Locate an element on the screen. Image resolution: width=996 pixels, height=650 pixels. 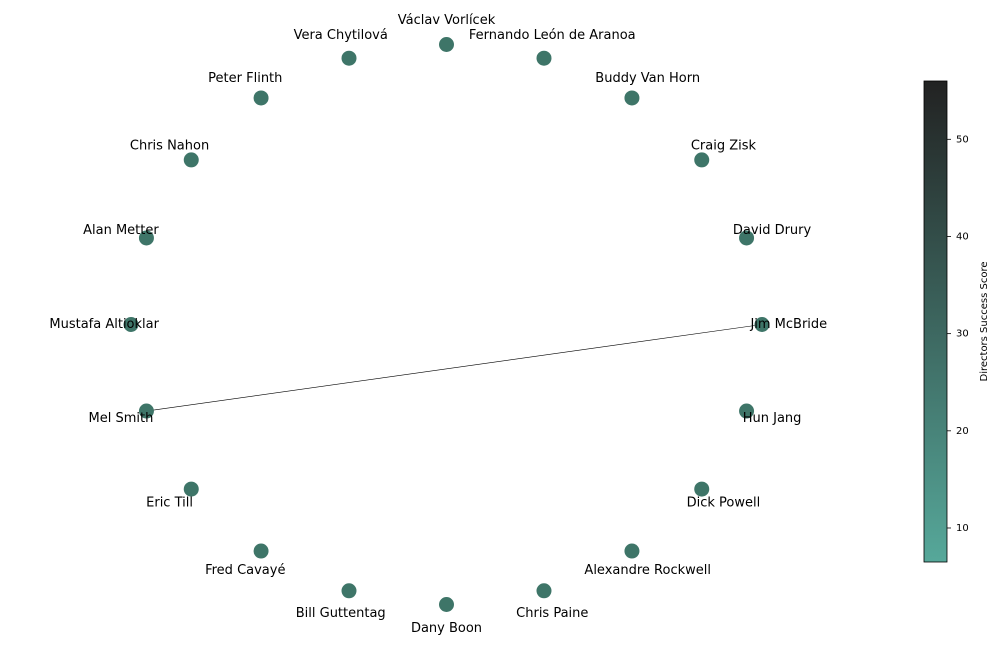
colorbar-tick-label: 20 is located at coordinates (962, 431).